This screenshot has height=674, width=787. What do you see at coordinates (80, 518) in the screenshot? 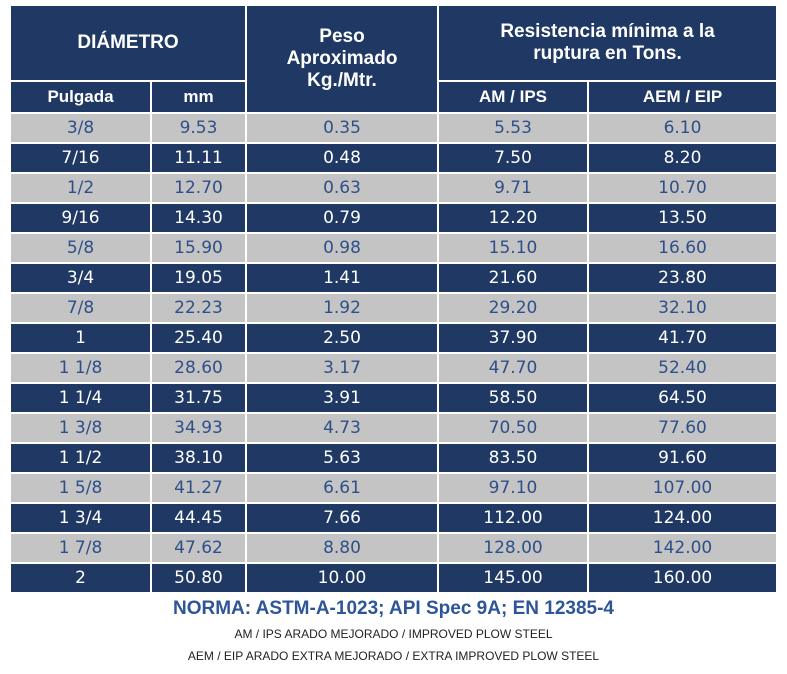
I see `cell: 1 3/4` at bounding box center [80, 518].